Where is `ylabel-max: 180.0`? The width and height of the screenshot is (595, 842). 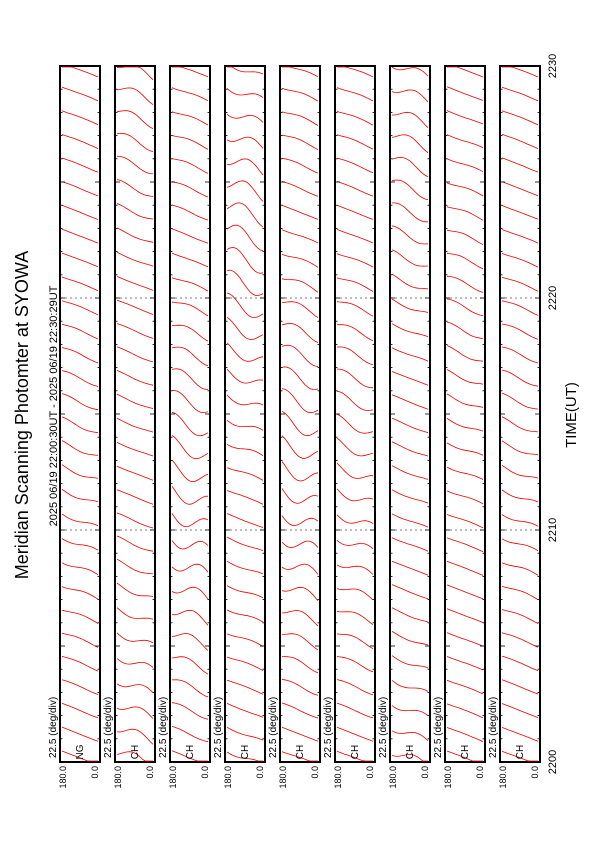
ylabel-max: 180.0 is located at coordinates (173, 777).